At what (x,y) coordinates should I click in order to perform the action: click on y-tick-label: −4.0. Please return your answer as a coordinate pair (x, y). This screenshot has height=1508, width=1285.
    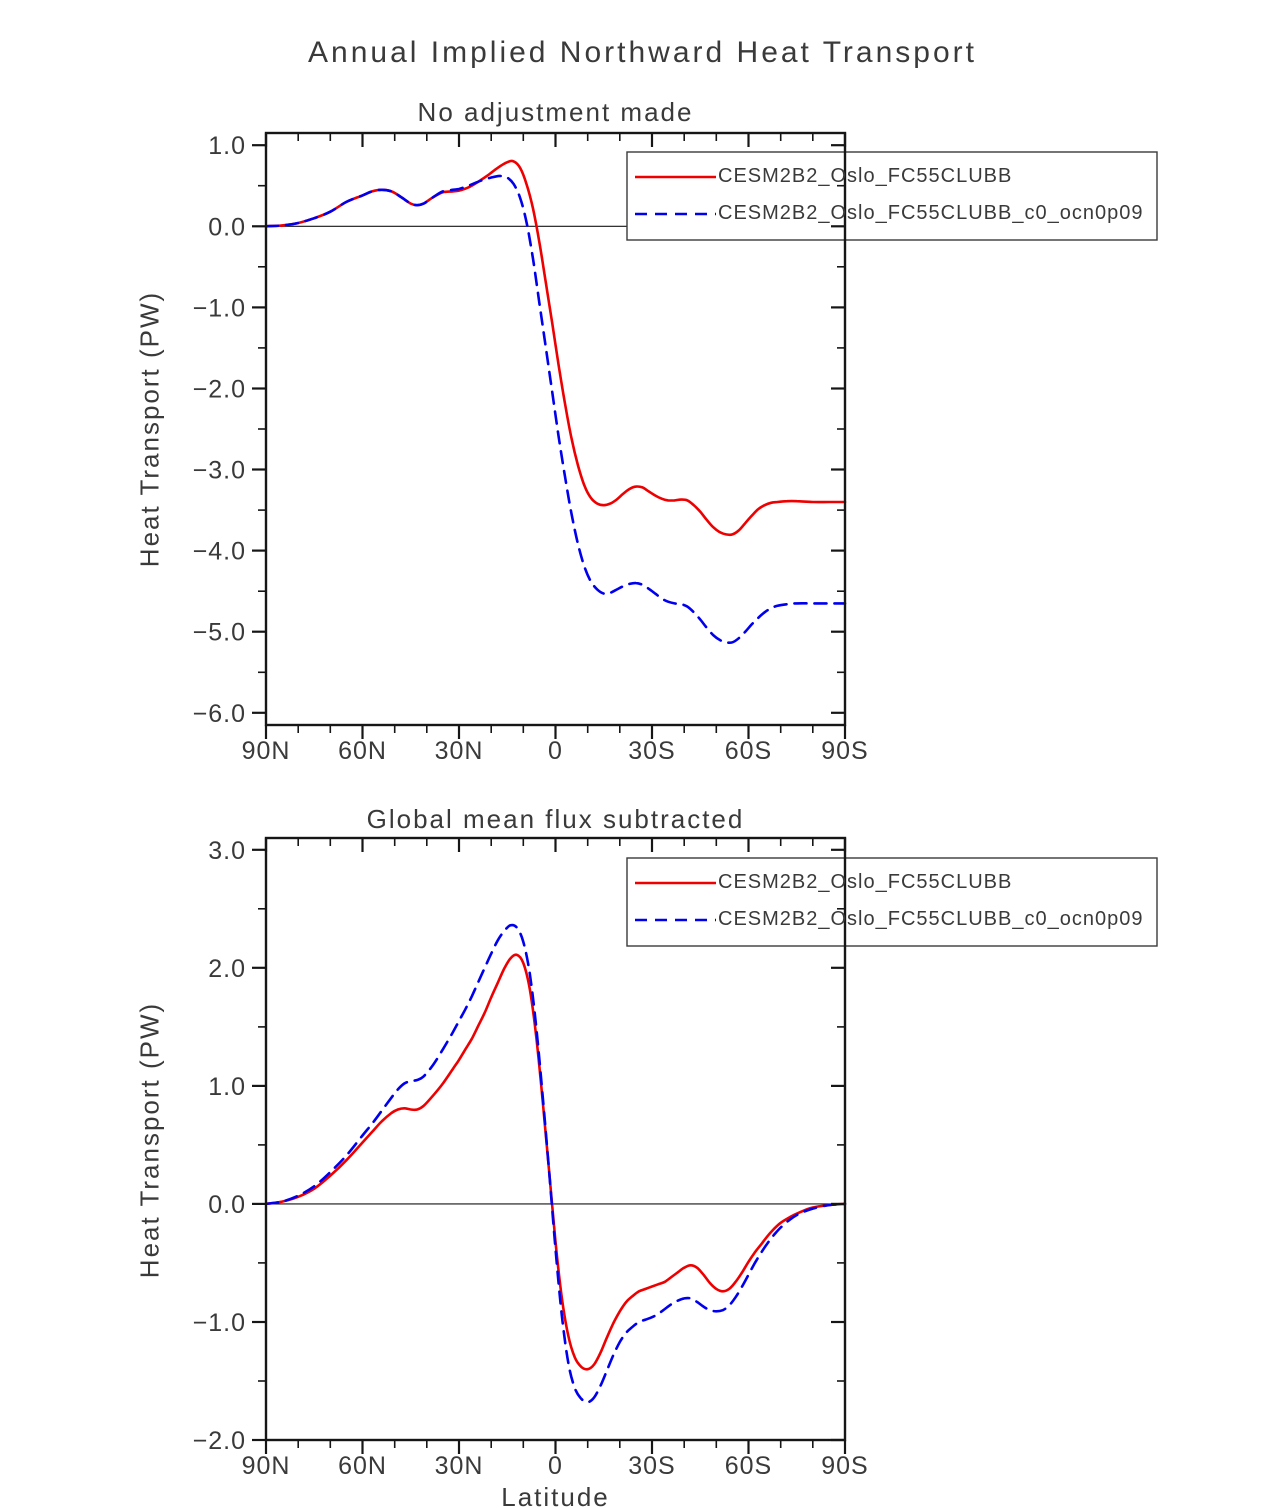
    Looking at the image, I should click on (219, 552).